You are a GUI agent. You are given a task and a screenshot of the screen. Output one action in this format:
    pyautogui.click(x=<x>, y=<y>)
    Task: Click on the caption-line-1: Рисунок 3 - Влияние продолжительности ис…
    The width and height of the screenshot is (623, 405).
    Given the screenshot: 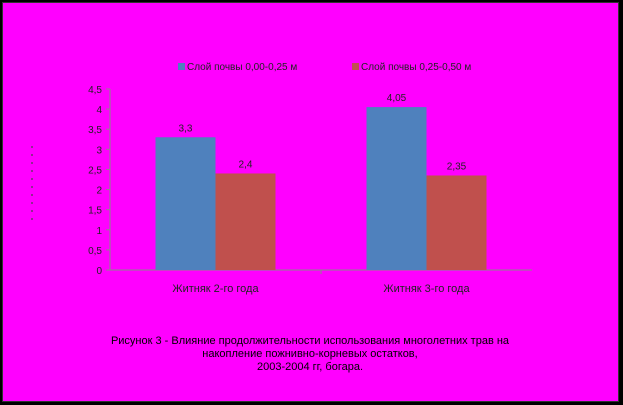 What is the action you would take?
    pyautogui.click(x=310, y=341)
    